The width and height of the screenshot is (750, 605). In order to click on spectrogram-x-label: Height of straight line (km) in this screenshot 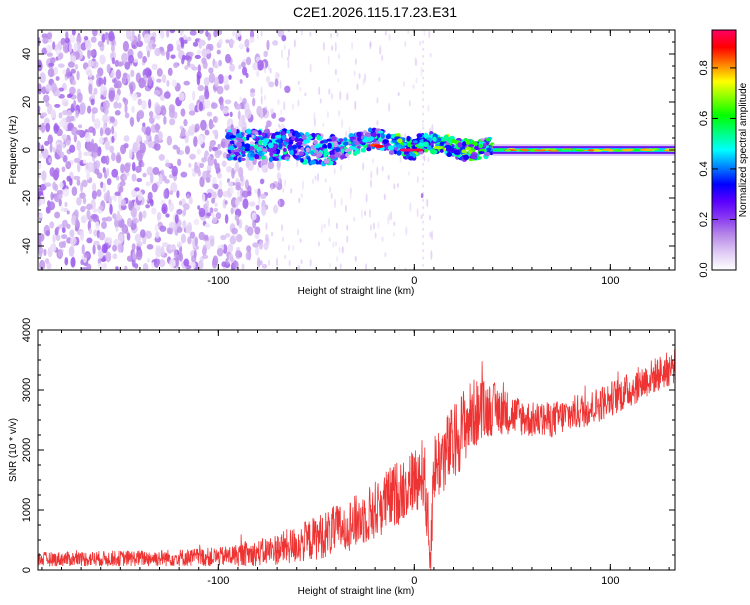, I will do `click(356, 291)`.